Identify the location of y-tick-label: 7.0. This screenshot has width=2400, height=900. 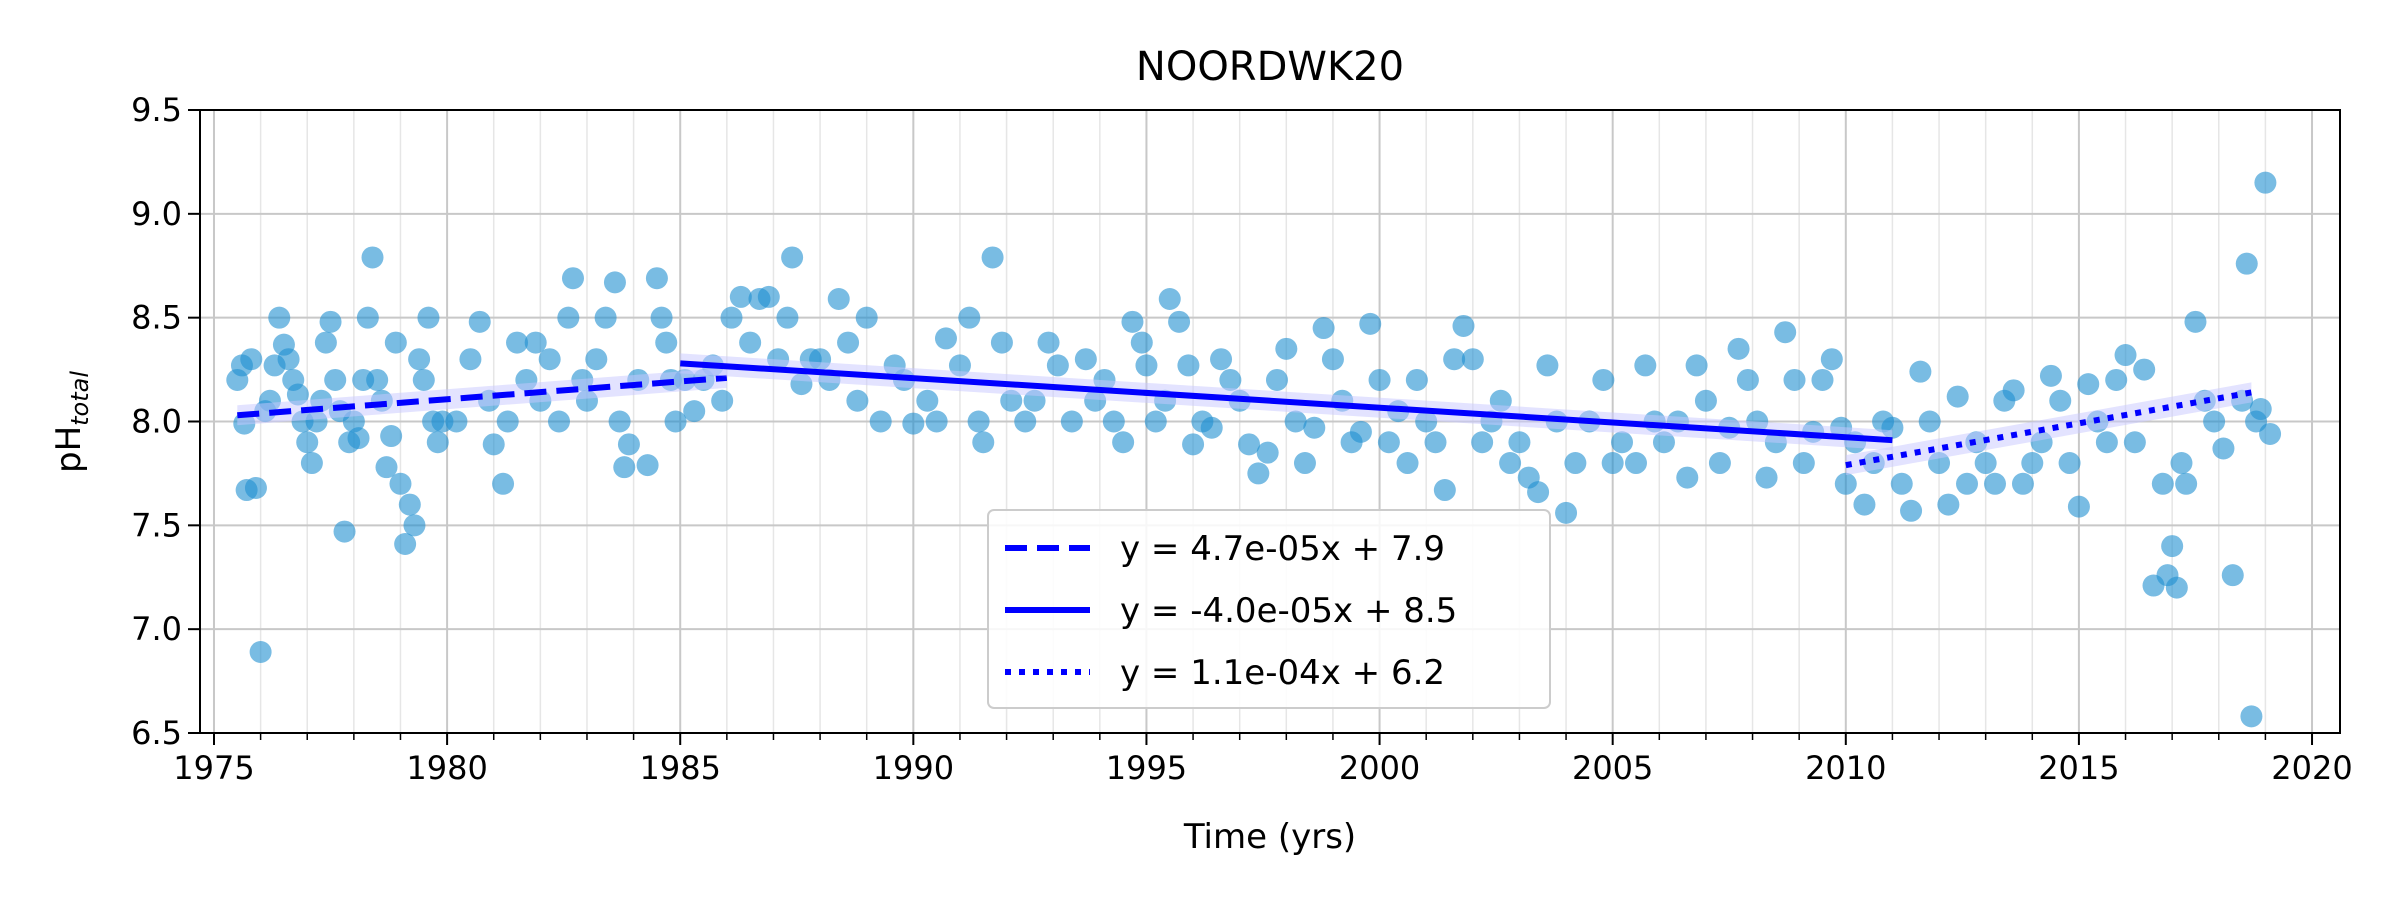
(156, 629).